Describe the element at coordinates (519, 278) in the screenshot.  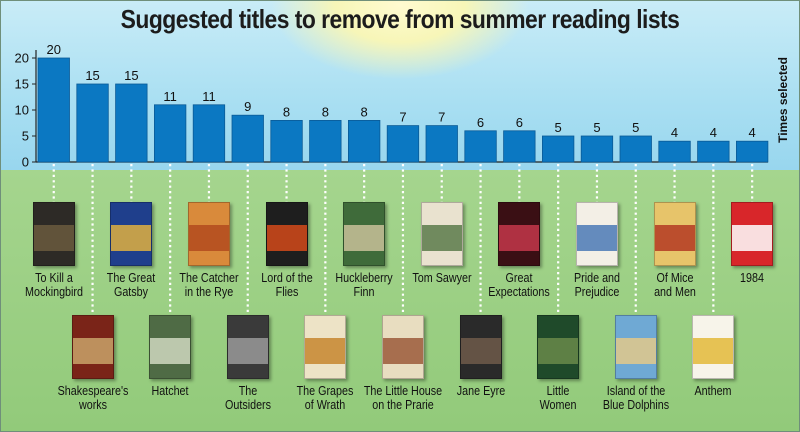
I see `book-title-line: Great` at that location.